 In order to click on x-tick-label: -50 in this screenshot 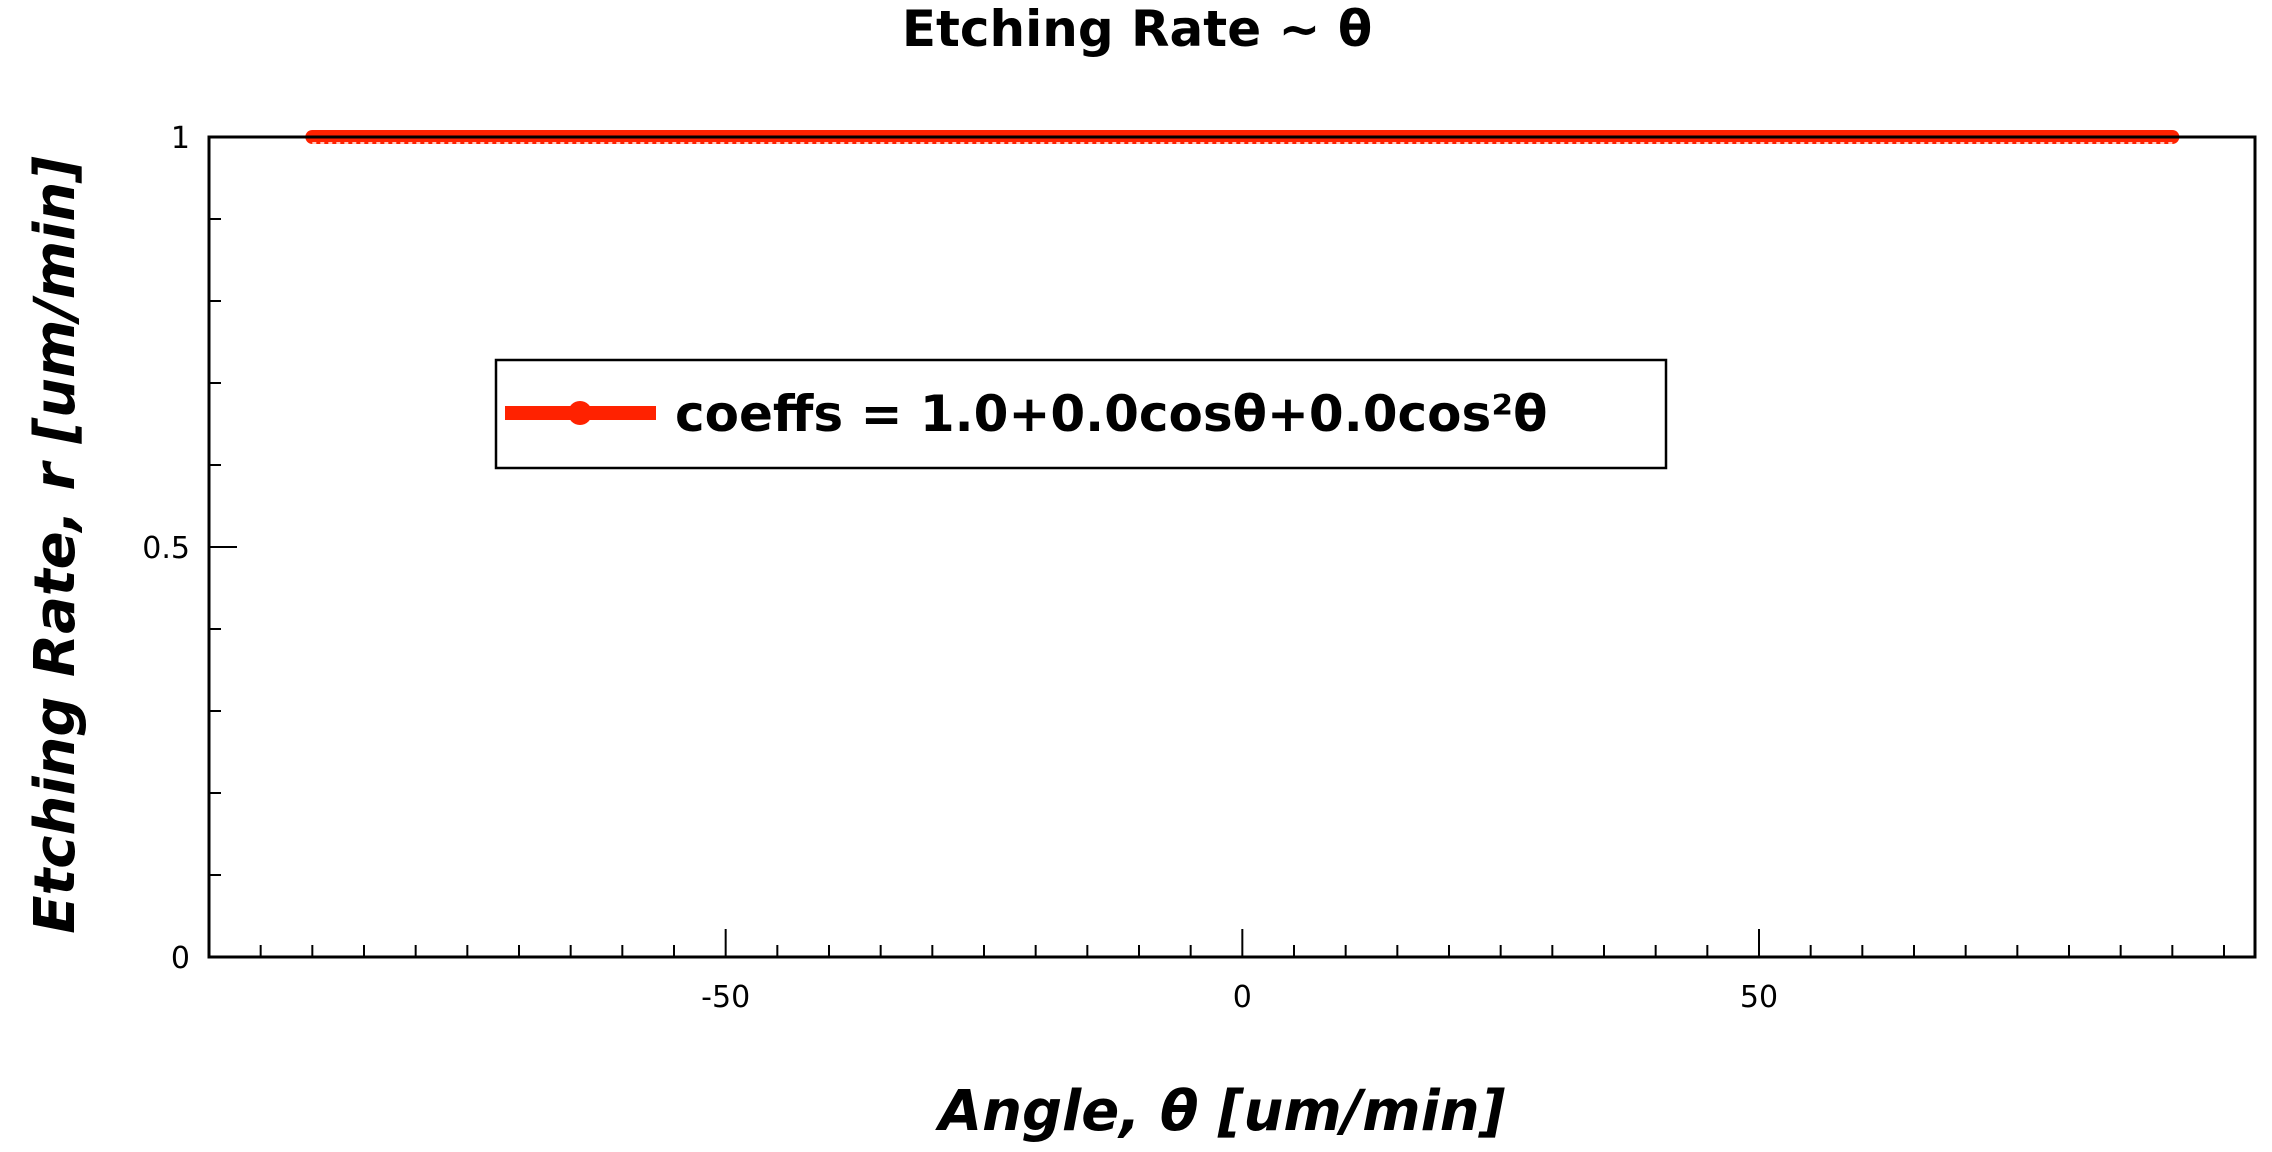, I will do `click(725, 997)`.